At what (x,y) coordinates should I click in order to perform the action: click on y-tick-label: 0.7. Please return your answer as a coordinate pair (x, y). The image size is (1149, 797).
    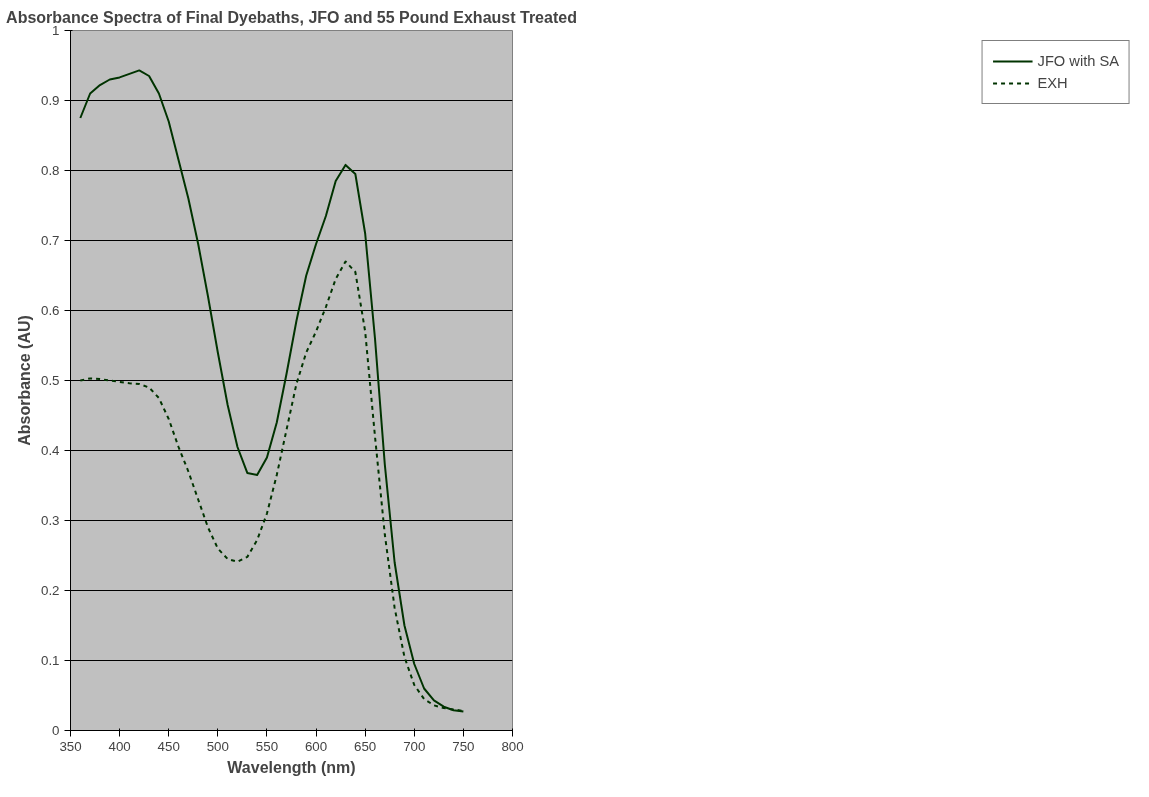
    Looking at the image, I should click on (50, 240).